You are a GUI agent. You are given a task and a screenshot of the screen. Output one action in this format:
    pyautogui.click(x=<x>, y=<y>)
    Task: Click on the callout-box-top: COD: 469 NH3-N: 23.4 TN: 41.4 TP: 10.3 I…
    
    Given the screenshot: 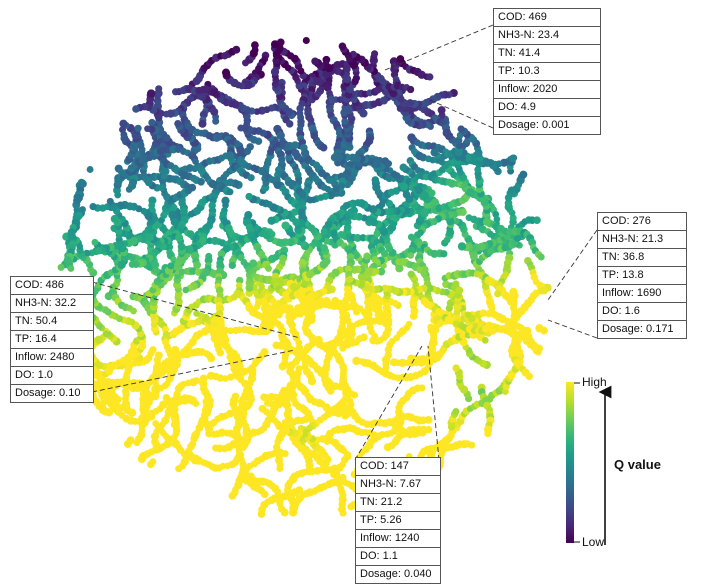 What is the action you would take?
    pyautogui.click(x=547, y=71)
    